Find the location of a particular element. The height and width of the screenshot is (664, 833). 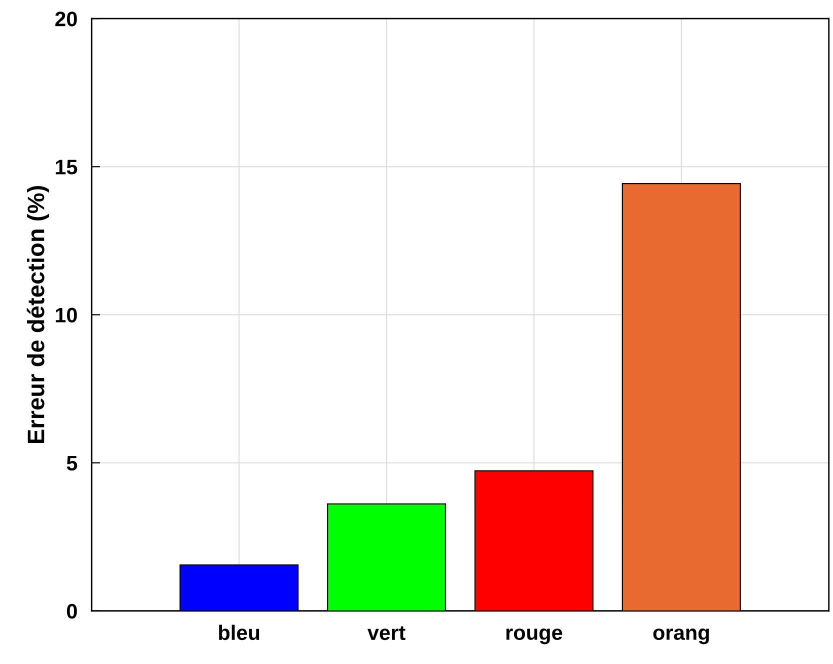

y-tick-label: 5 is located at coordinates (72, 463).